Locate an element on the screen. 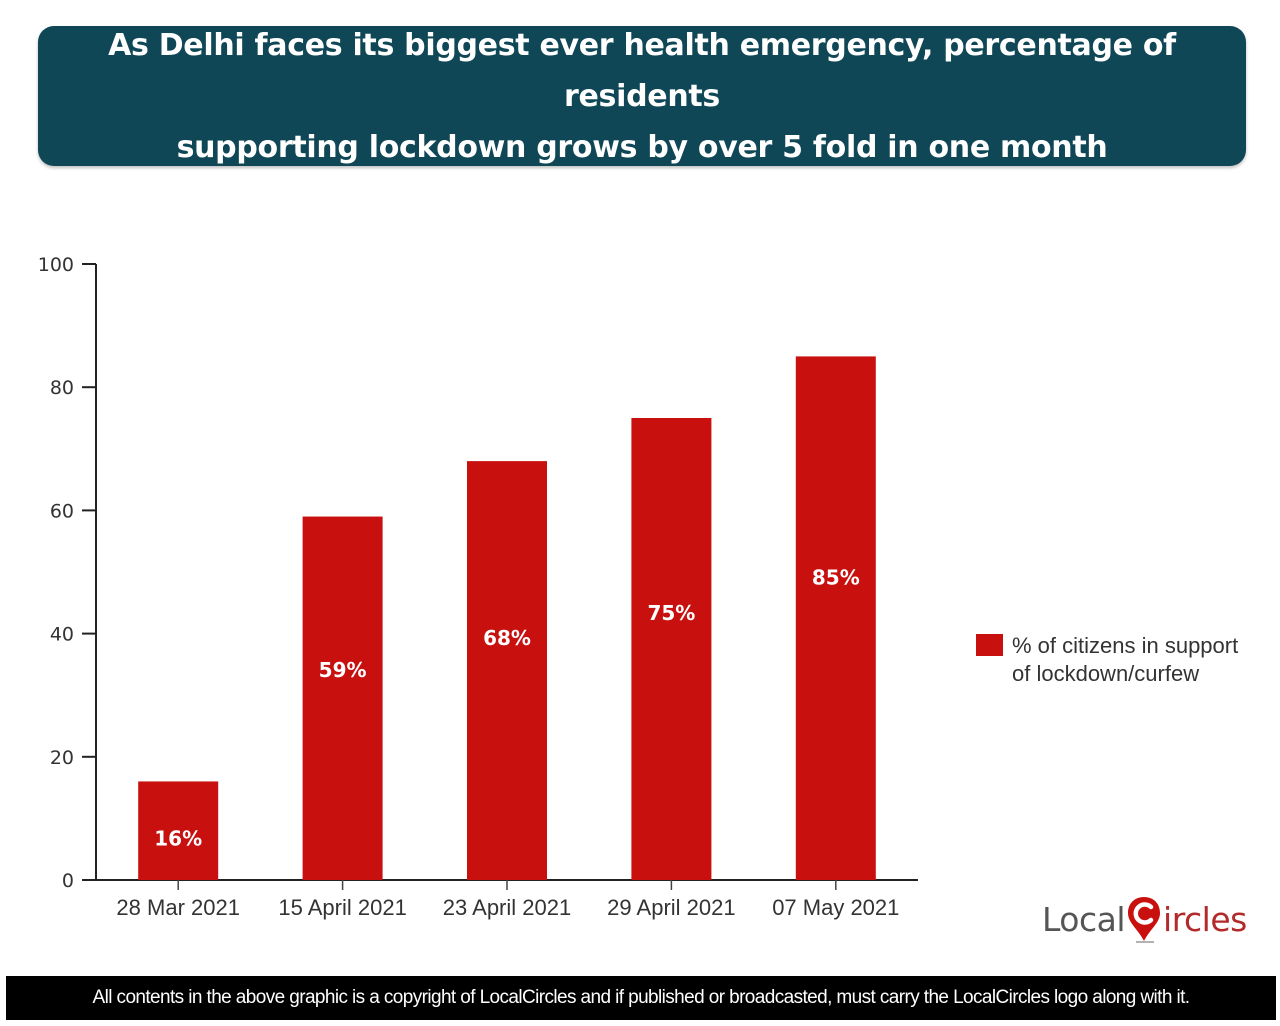 Image resolution: width=1280 pixels, height=1026 pixels. bar-data-label: 59% is located at coordinates (343, 670).